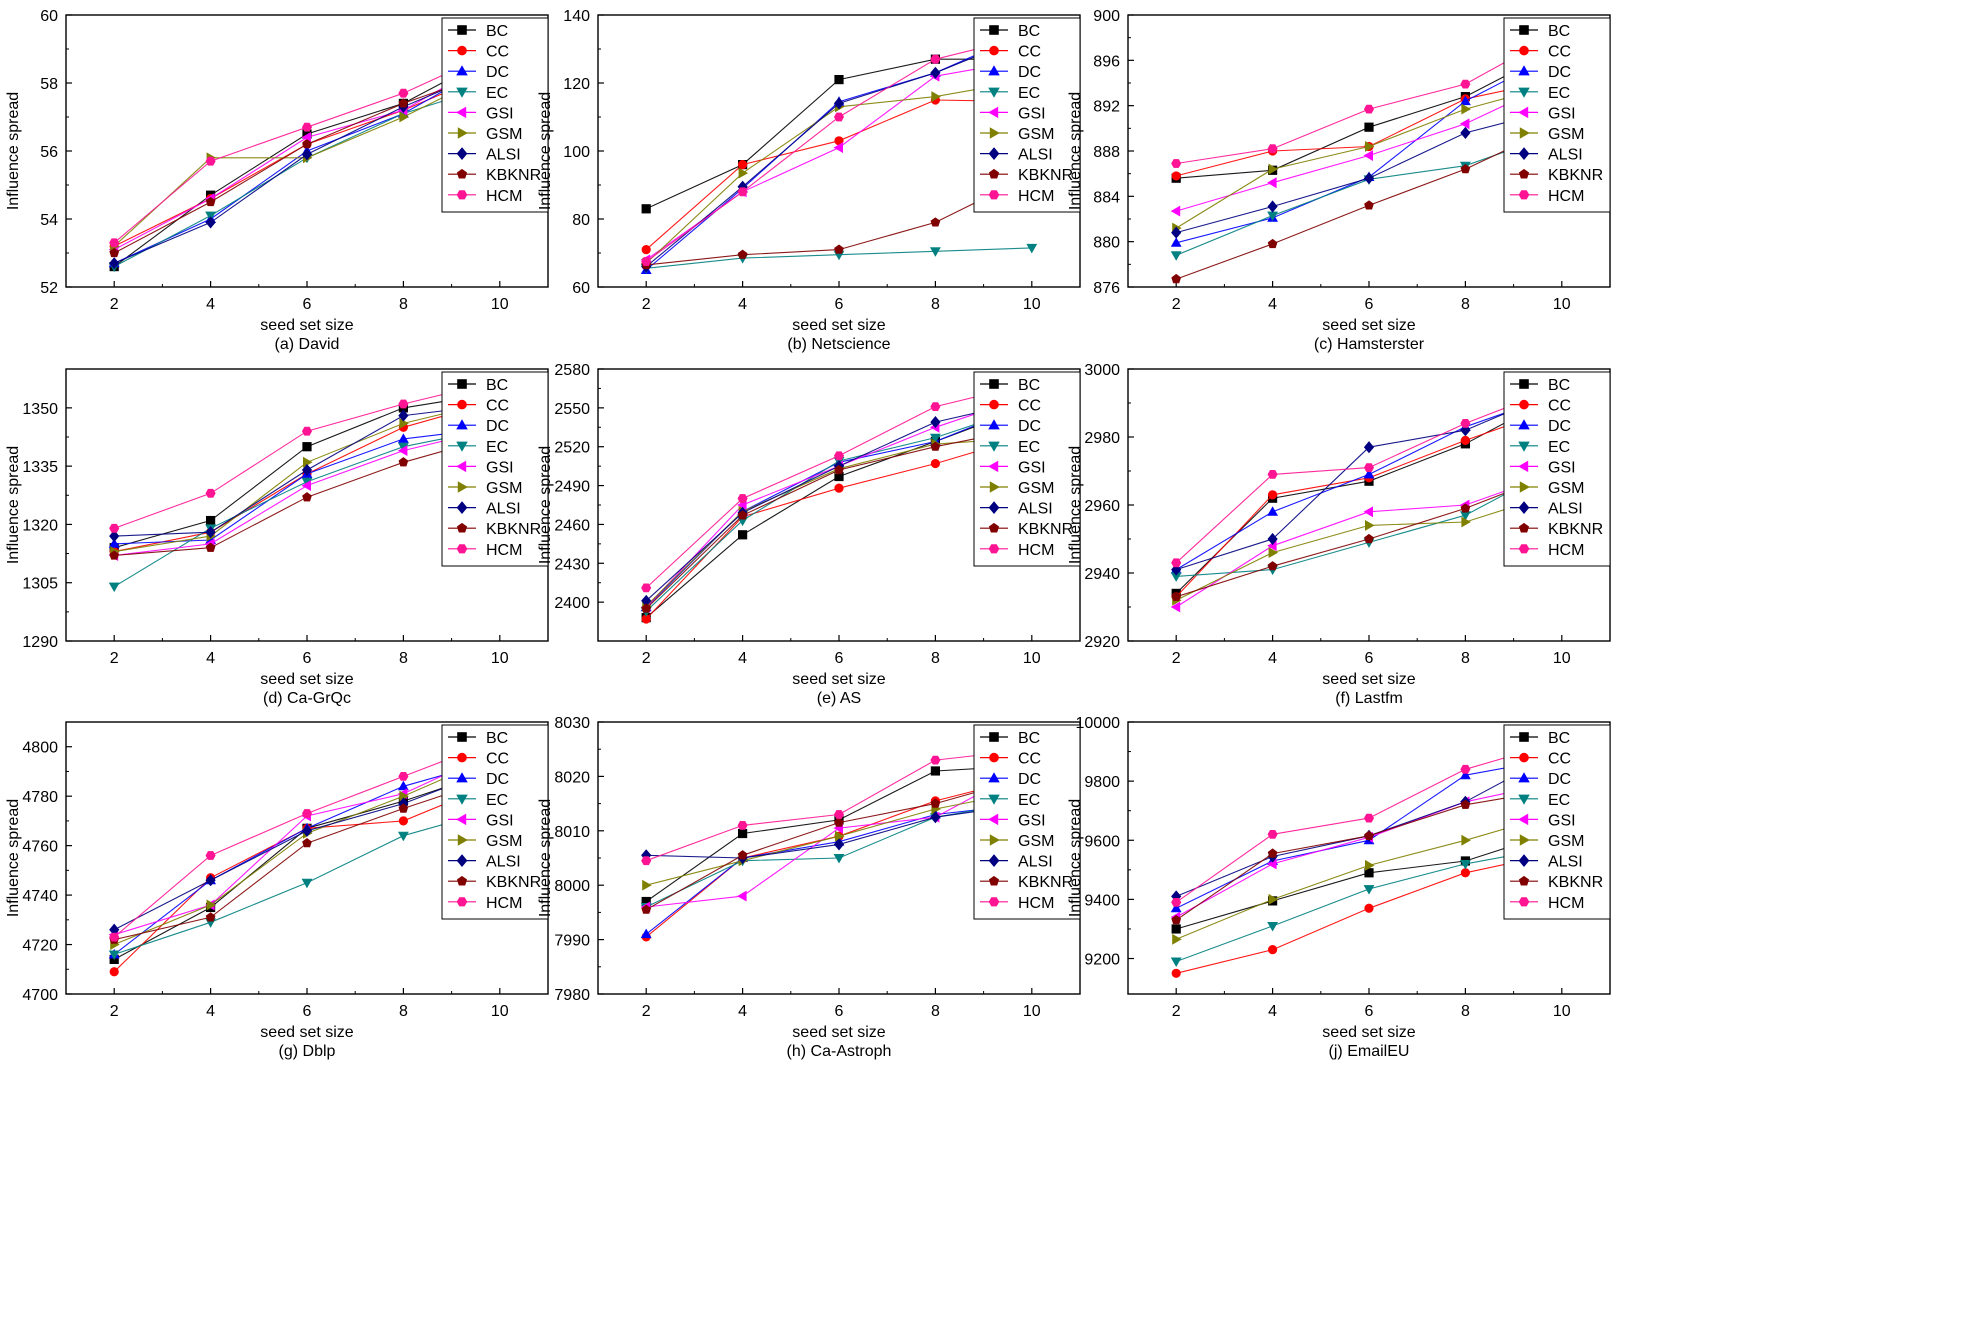 Image resolution: width=1979 pixels, height=1334 pixels. What do you see at coordinates (40, 946) in the screenshot?
I see `y-tick-label: 4720` at bounding box center [40, 946].